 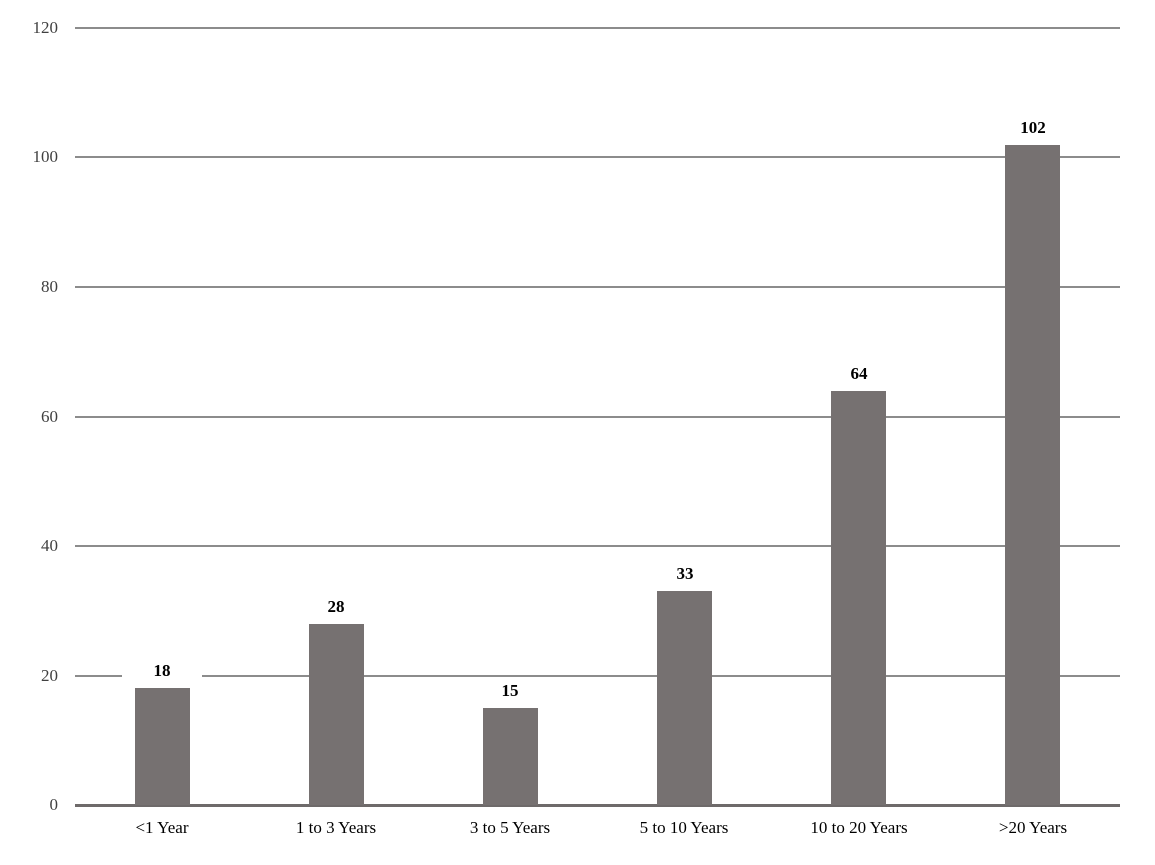 What do you see at coordinates (49, 286) in the screenshot?
I see `y-axis-tick-label: 80` at bounding box center [49, 286].